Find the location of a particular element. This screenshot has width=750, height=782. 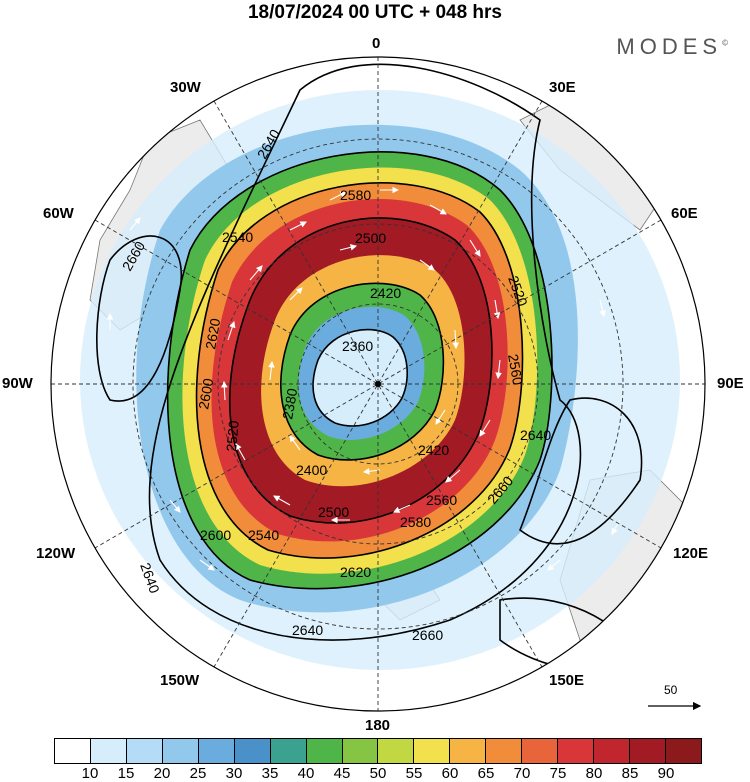

contour-label: 2400 is located at coordinates (311, 470).